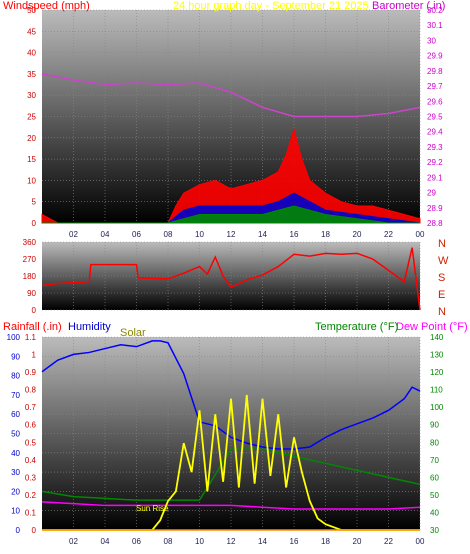  What do you see at coordinates (199, 234) in the screenshot?
I see `wind-x-tick-10: 10` at bounding box center [199, 234].